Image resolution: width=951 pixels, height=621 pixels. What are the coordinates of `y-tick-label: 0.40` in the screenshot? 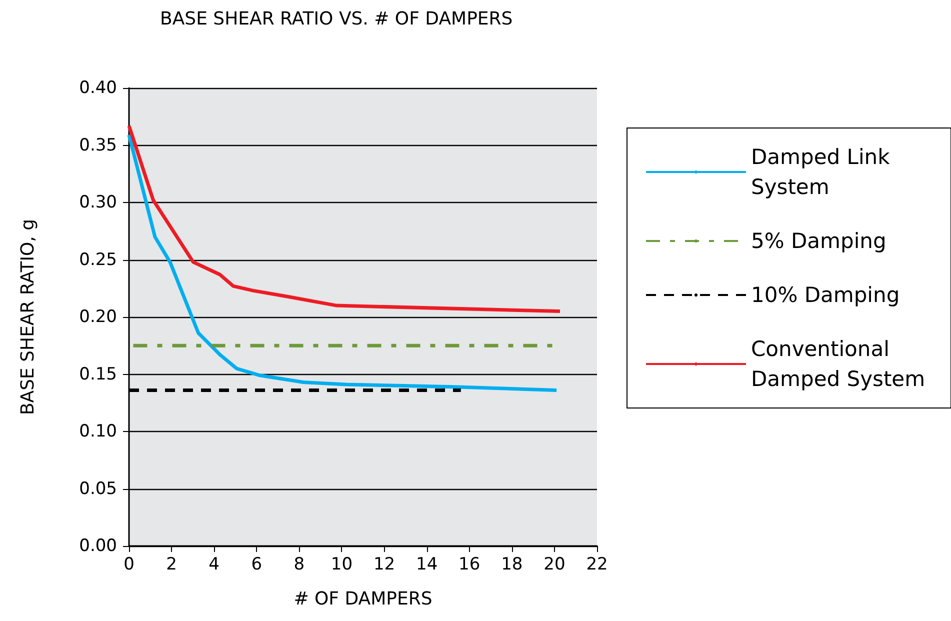 It's located at (98, 88).